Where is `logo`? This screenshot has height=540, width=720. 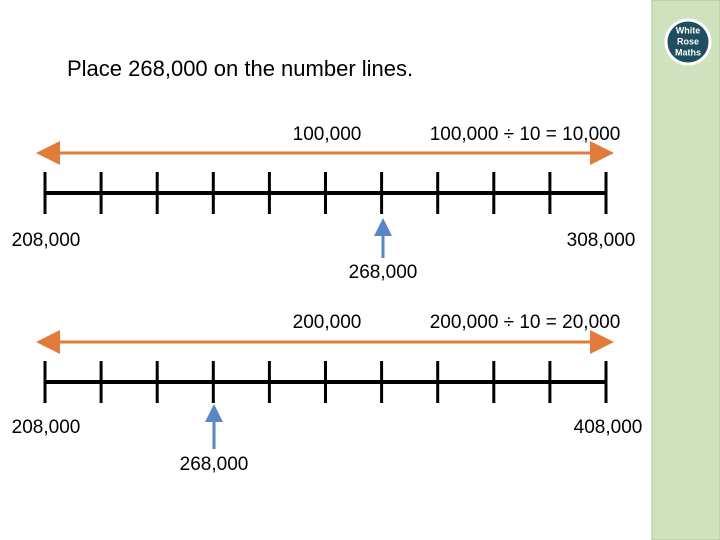 logo is located at coordinates (688, 42).